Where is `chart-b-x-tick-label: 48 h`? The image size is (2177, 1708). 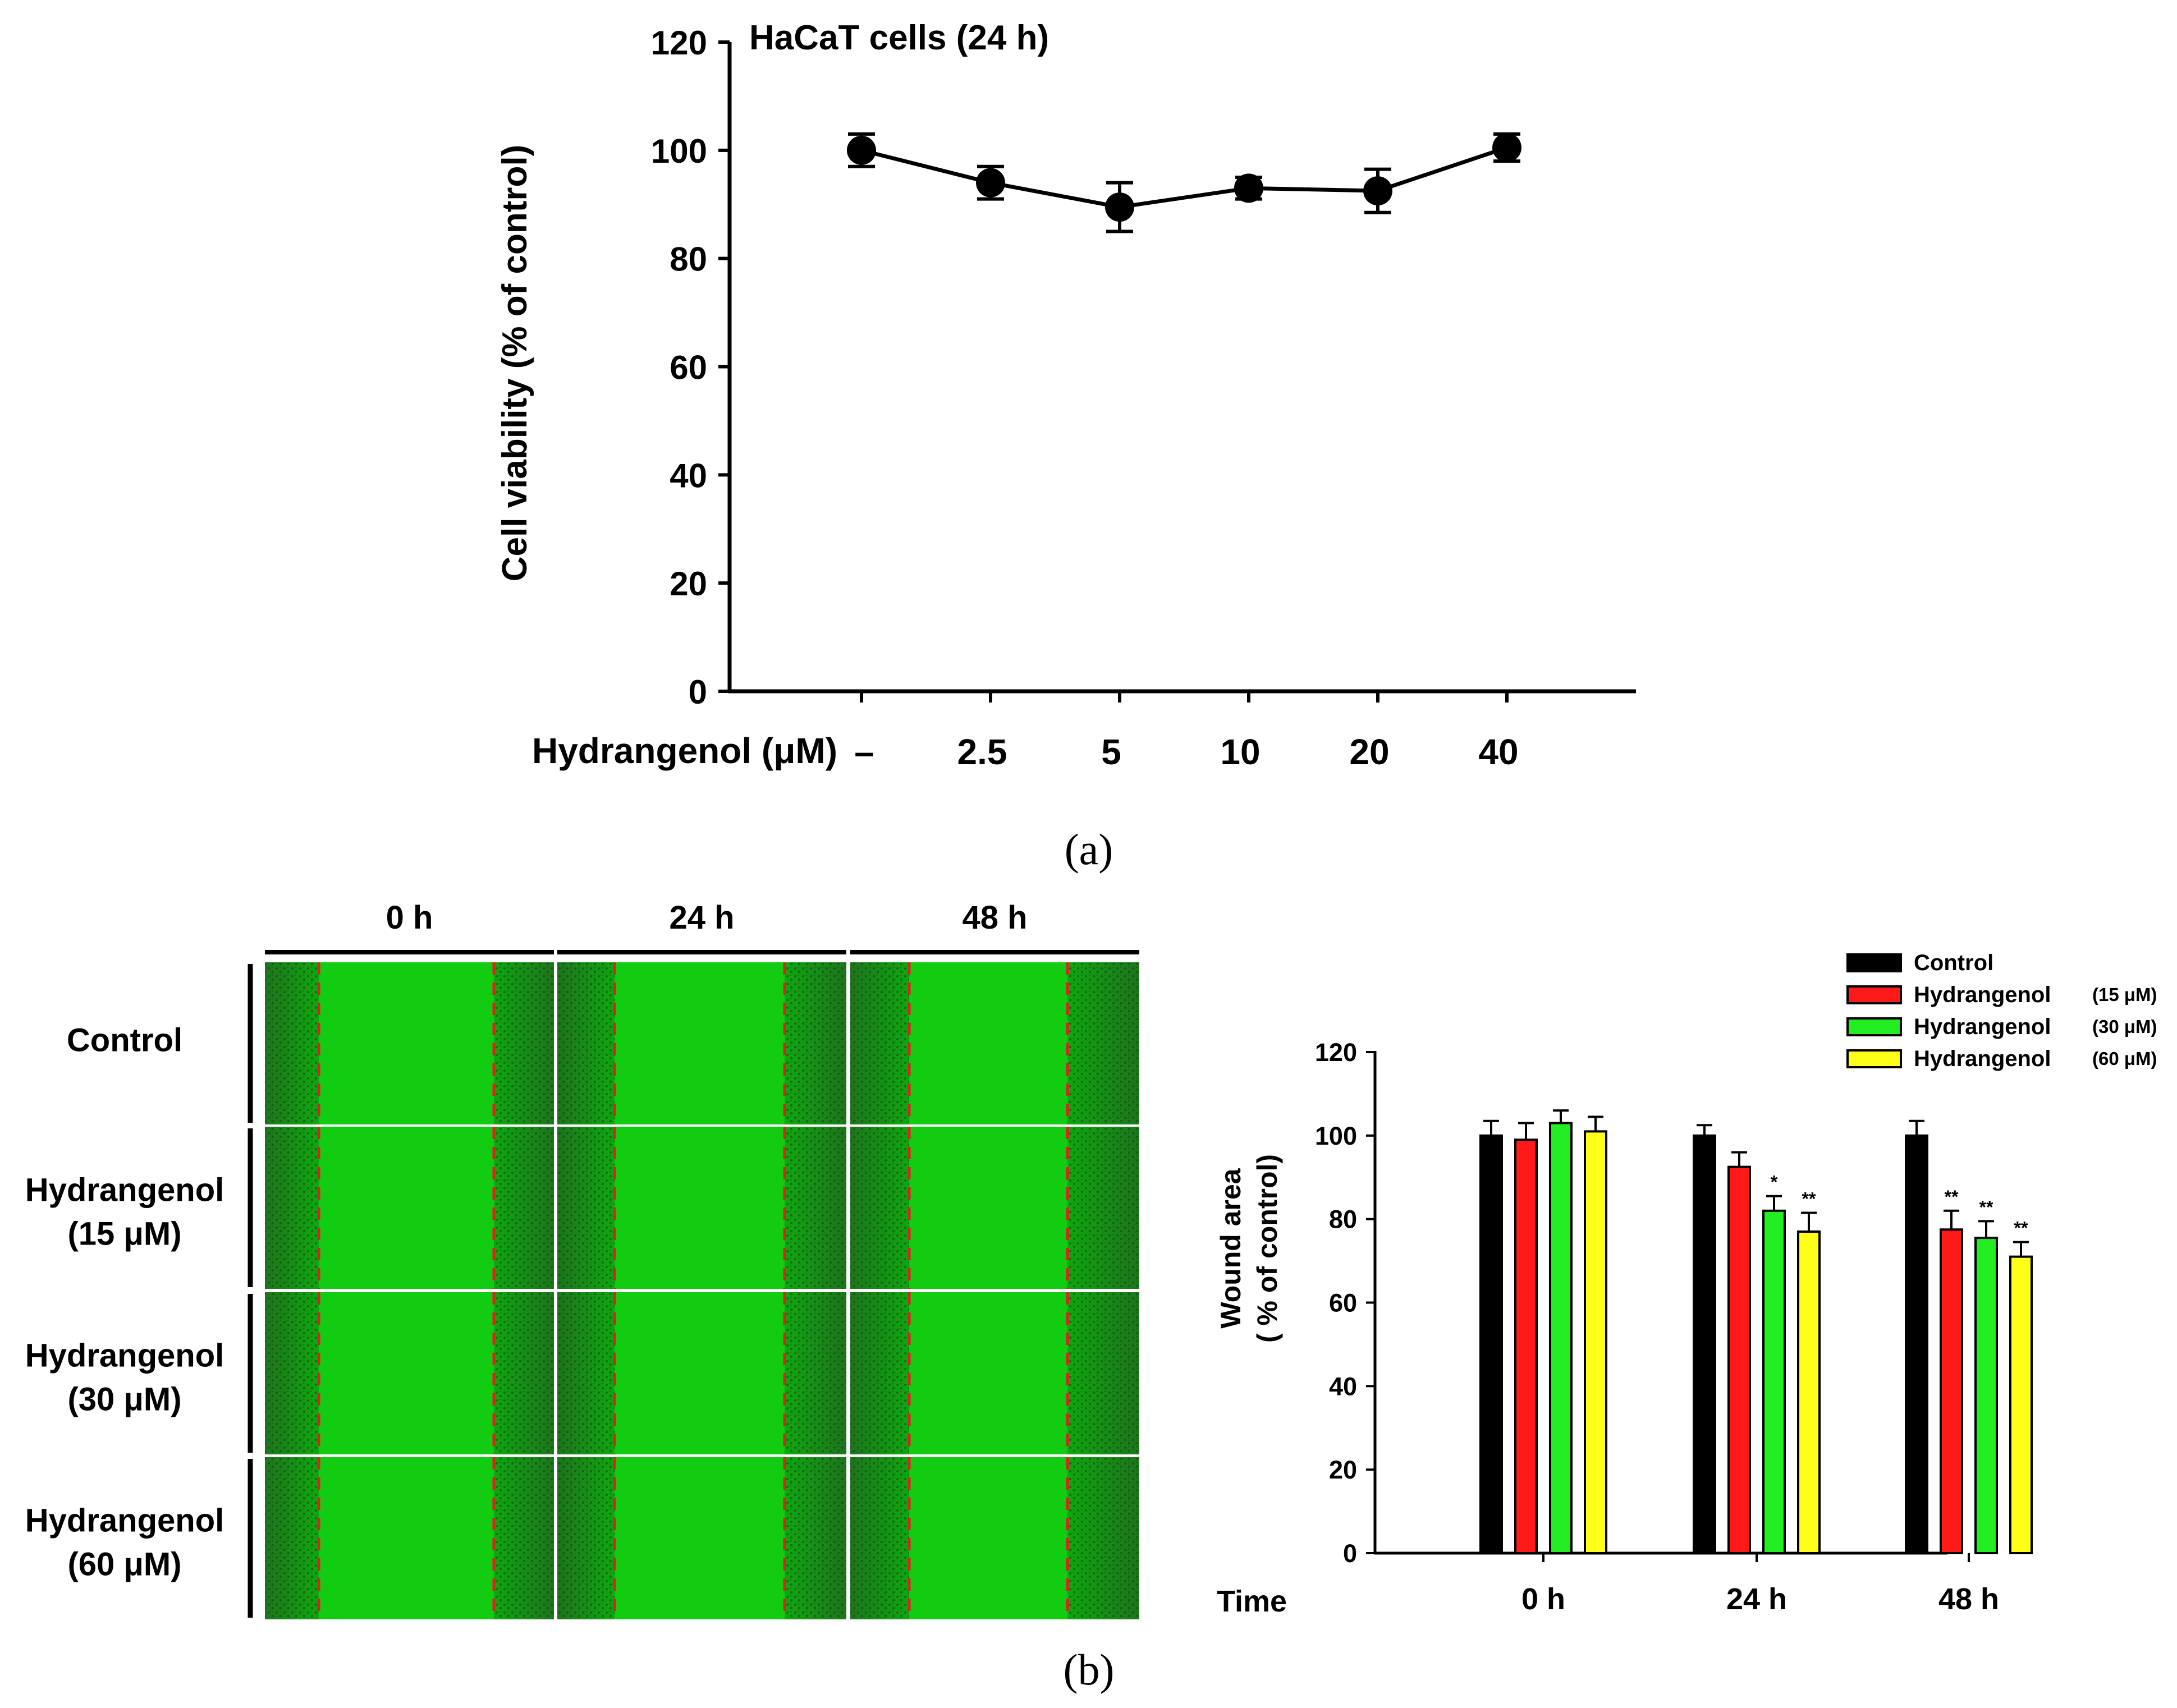
chart-b-x-tick-label: 48 h is located at coordinates (1968, 1599).